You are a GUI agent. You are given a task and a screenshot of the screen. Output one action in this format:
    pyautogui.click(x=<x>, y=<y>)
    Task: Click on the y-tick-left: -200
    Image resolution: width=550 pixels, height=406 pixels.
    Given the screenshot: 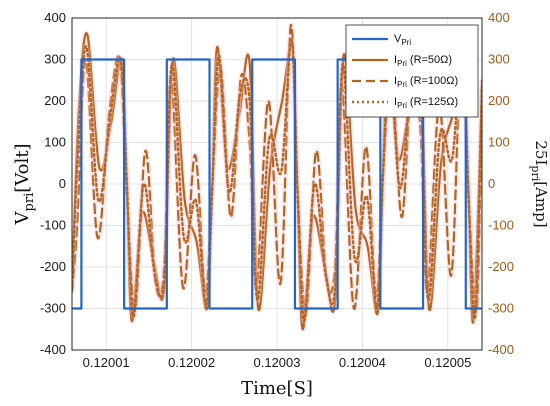 What is the action you would take?
    pyautogui.click(x=53, y=266)
    